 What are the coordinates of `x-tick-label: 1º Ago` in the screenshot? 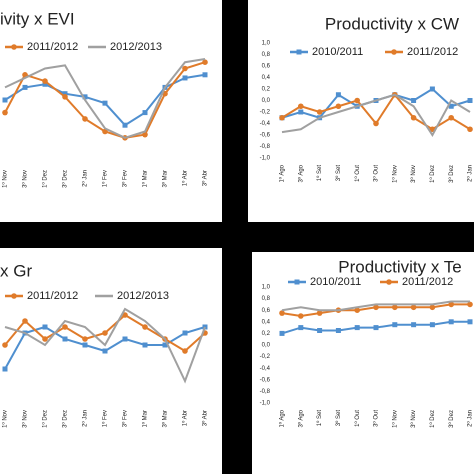 It's located at (282, 173).